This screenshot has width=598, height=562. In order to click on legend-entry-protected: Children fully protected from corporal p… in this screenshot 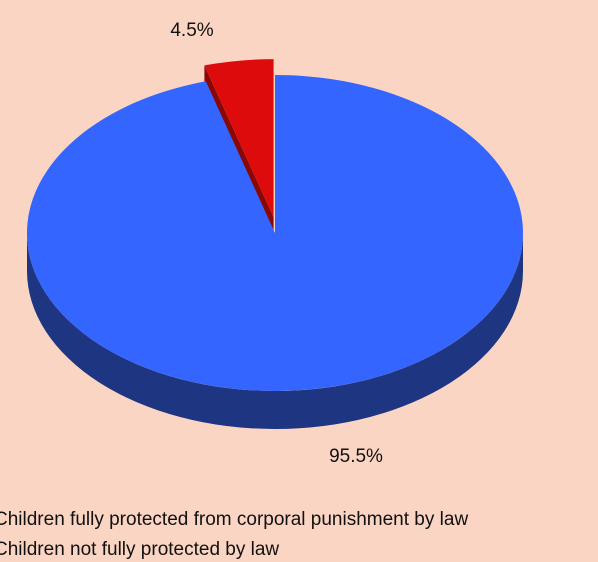, I will do `click(234, 519)`.